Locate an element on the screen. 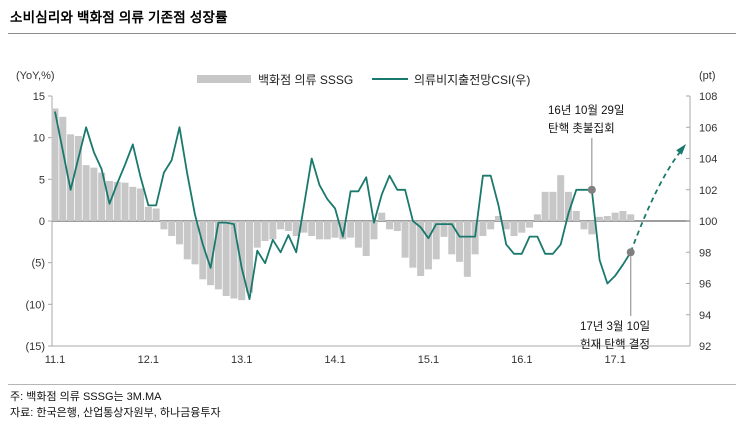 This screenshot has width=744, height=433. left-axis-tick-label: (5) is located at coordinates (38, 264).